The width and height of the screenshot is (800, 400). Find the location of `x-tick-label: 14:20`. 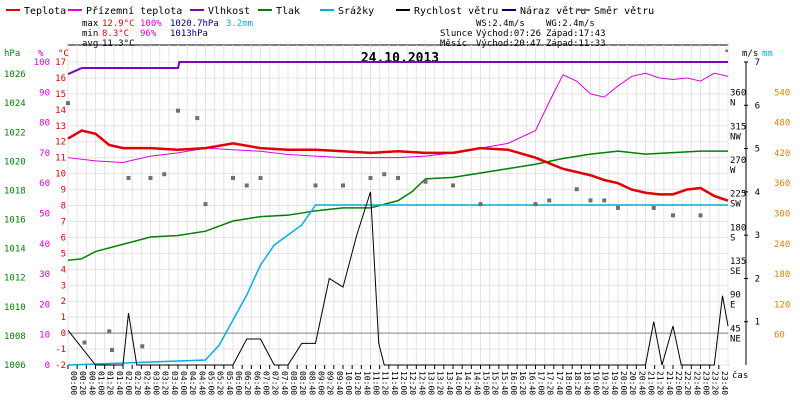

x-tick-label: 14:20 is located at coordinates (467, 383).